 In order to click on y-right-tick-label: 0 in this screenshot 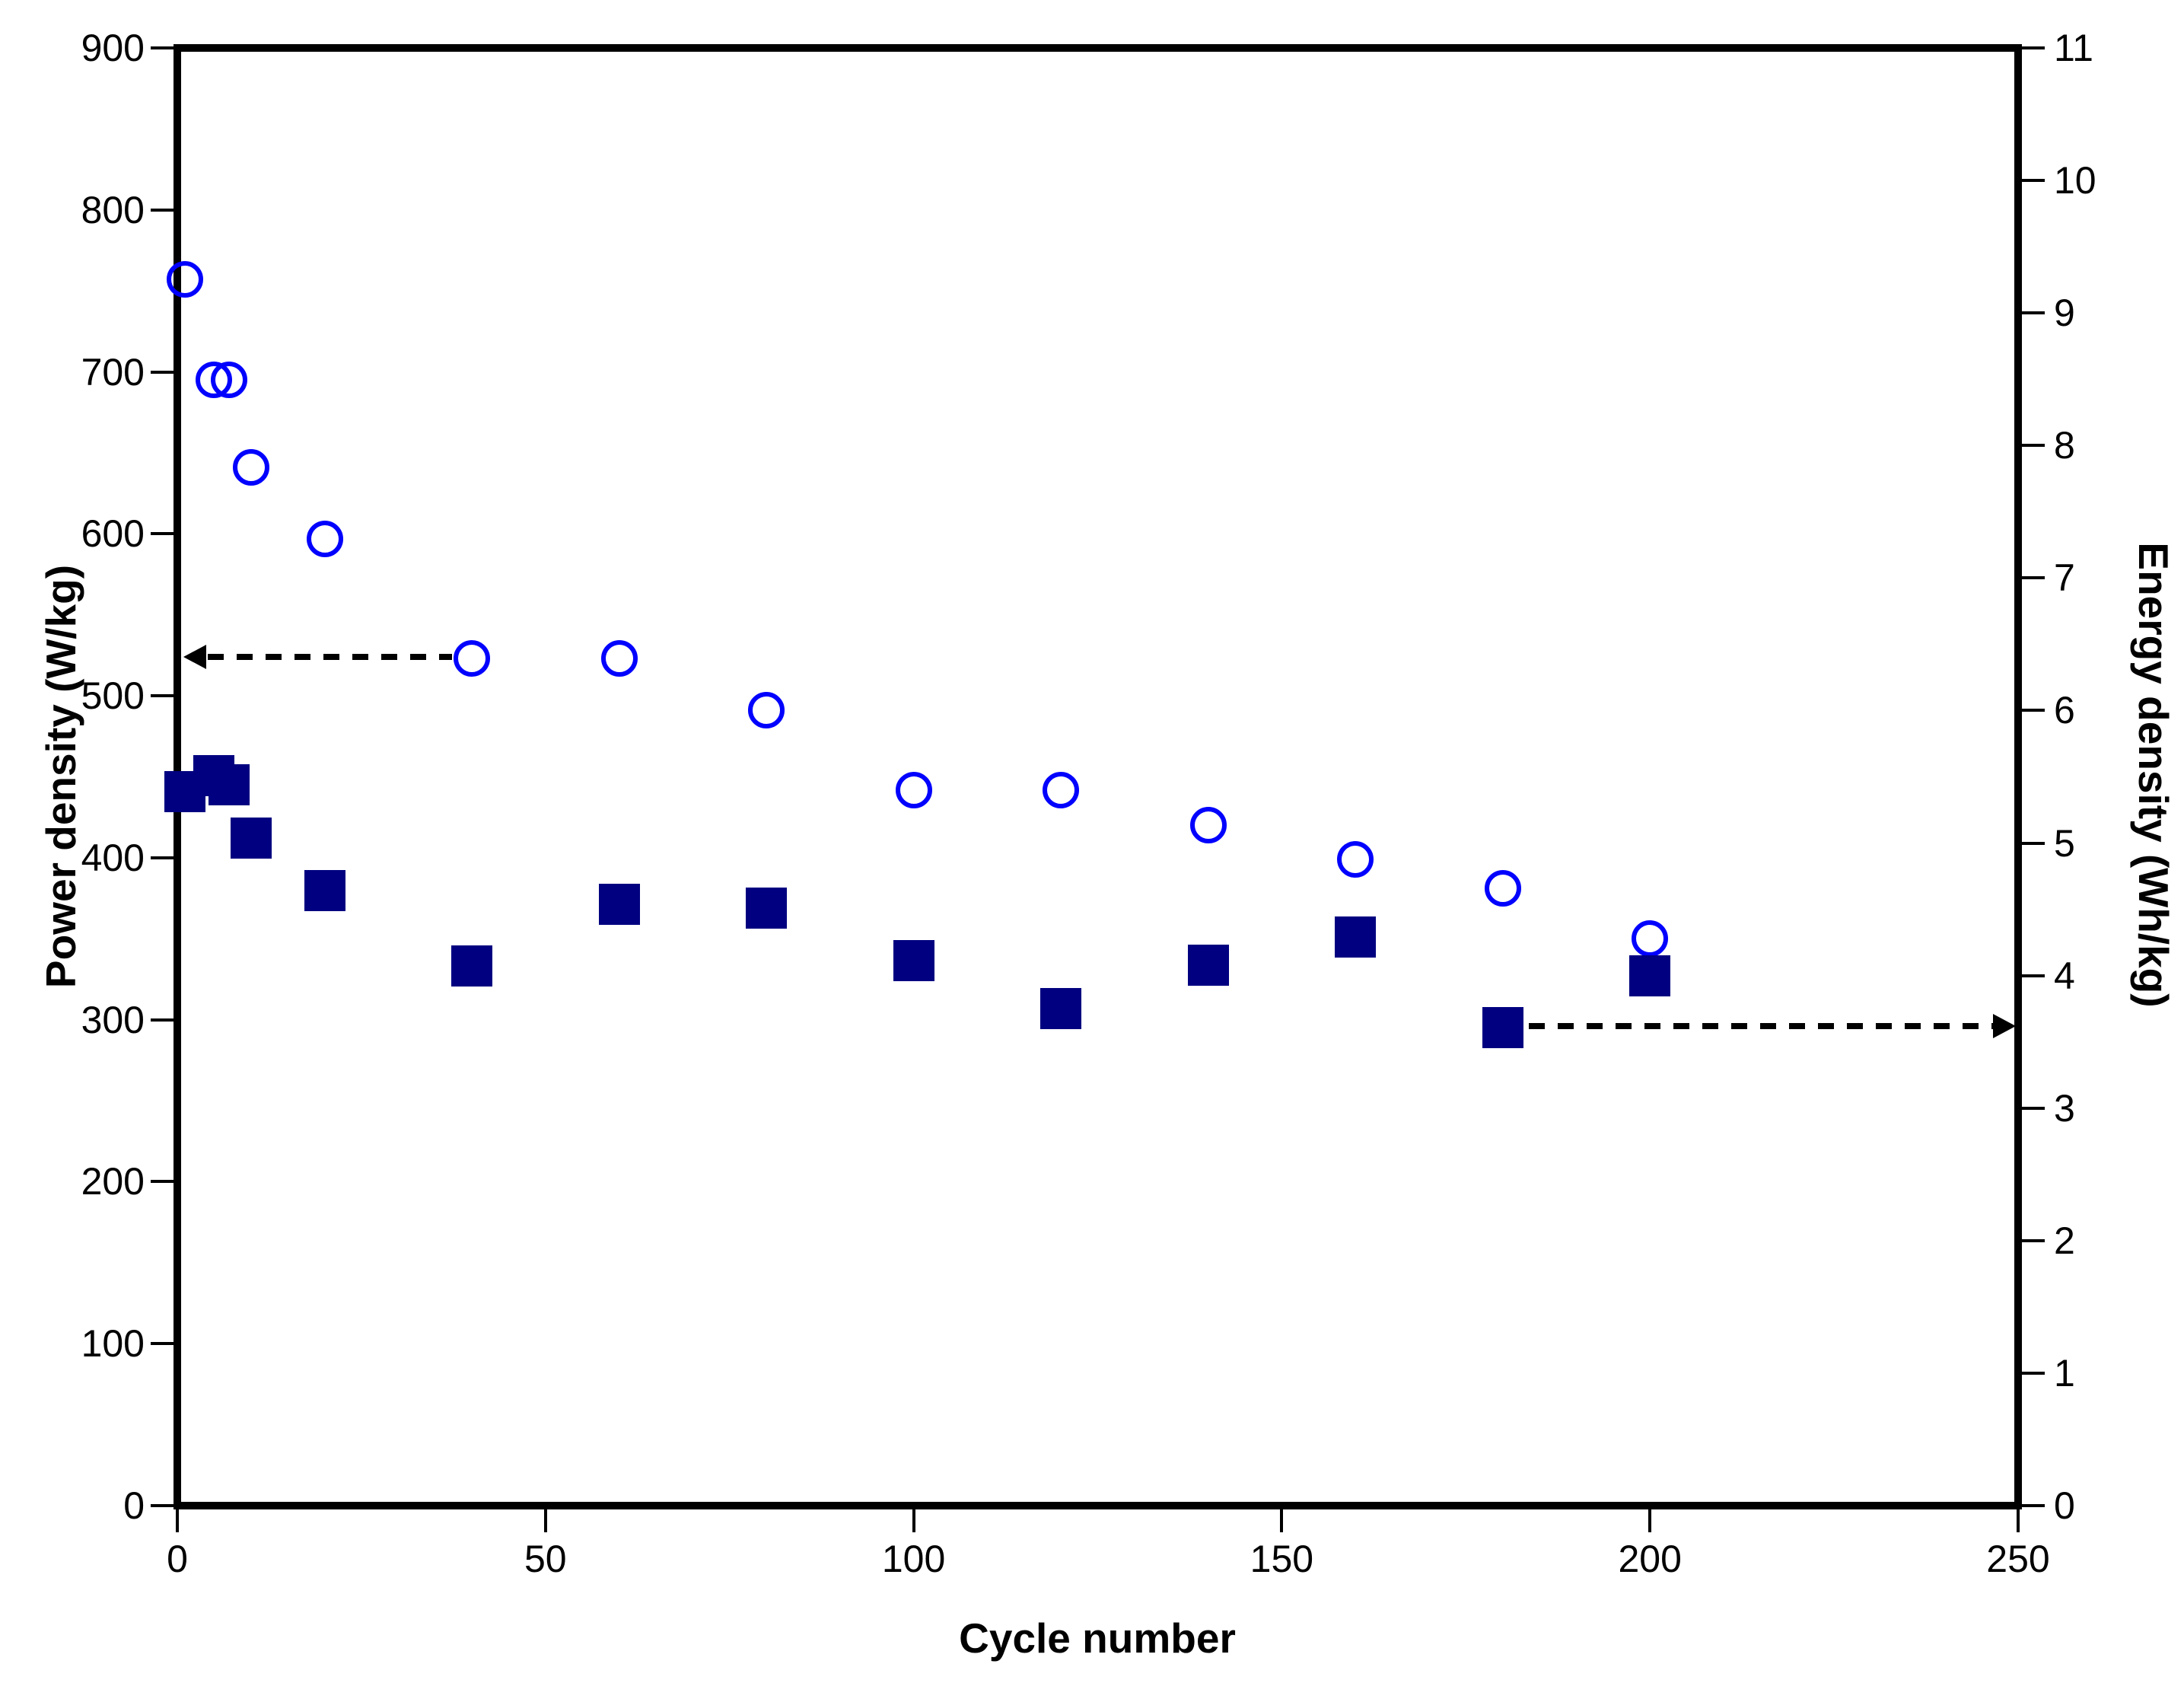, I will do `click(2064, 1505)`.